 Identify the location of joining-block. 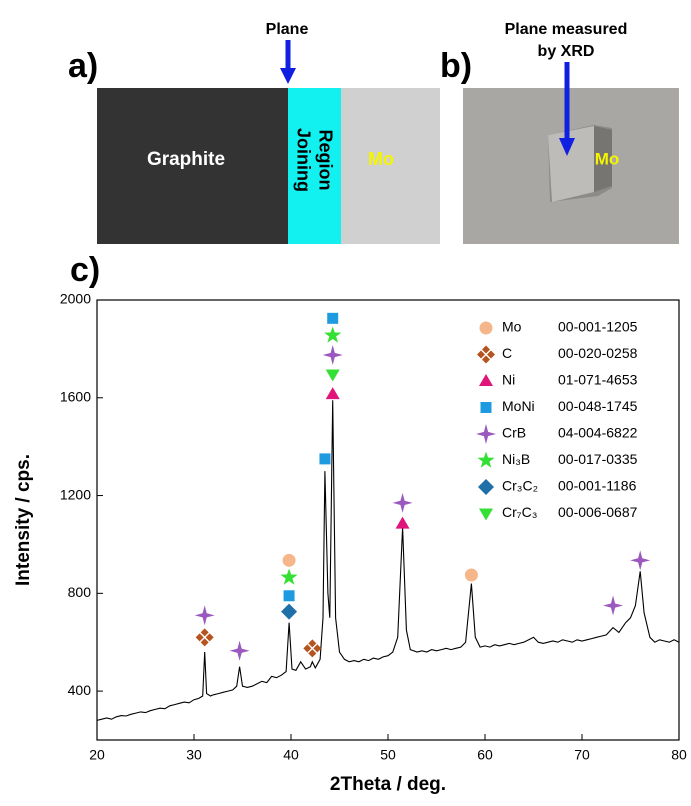
(314, 166).